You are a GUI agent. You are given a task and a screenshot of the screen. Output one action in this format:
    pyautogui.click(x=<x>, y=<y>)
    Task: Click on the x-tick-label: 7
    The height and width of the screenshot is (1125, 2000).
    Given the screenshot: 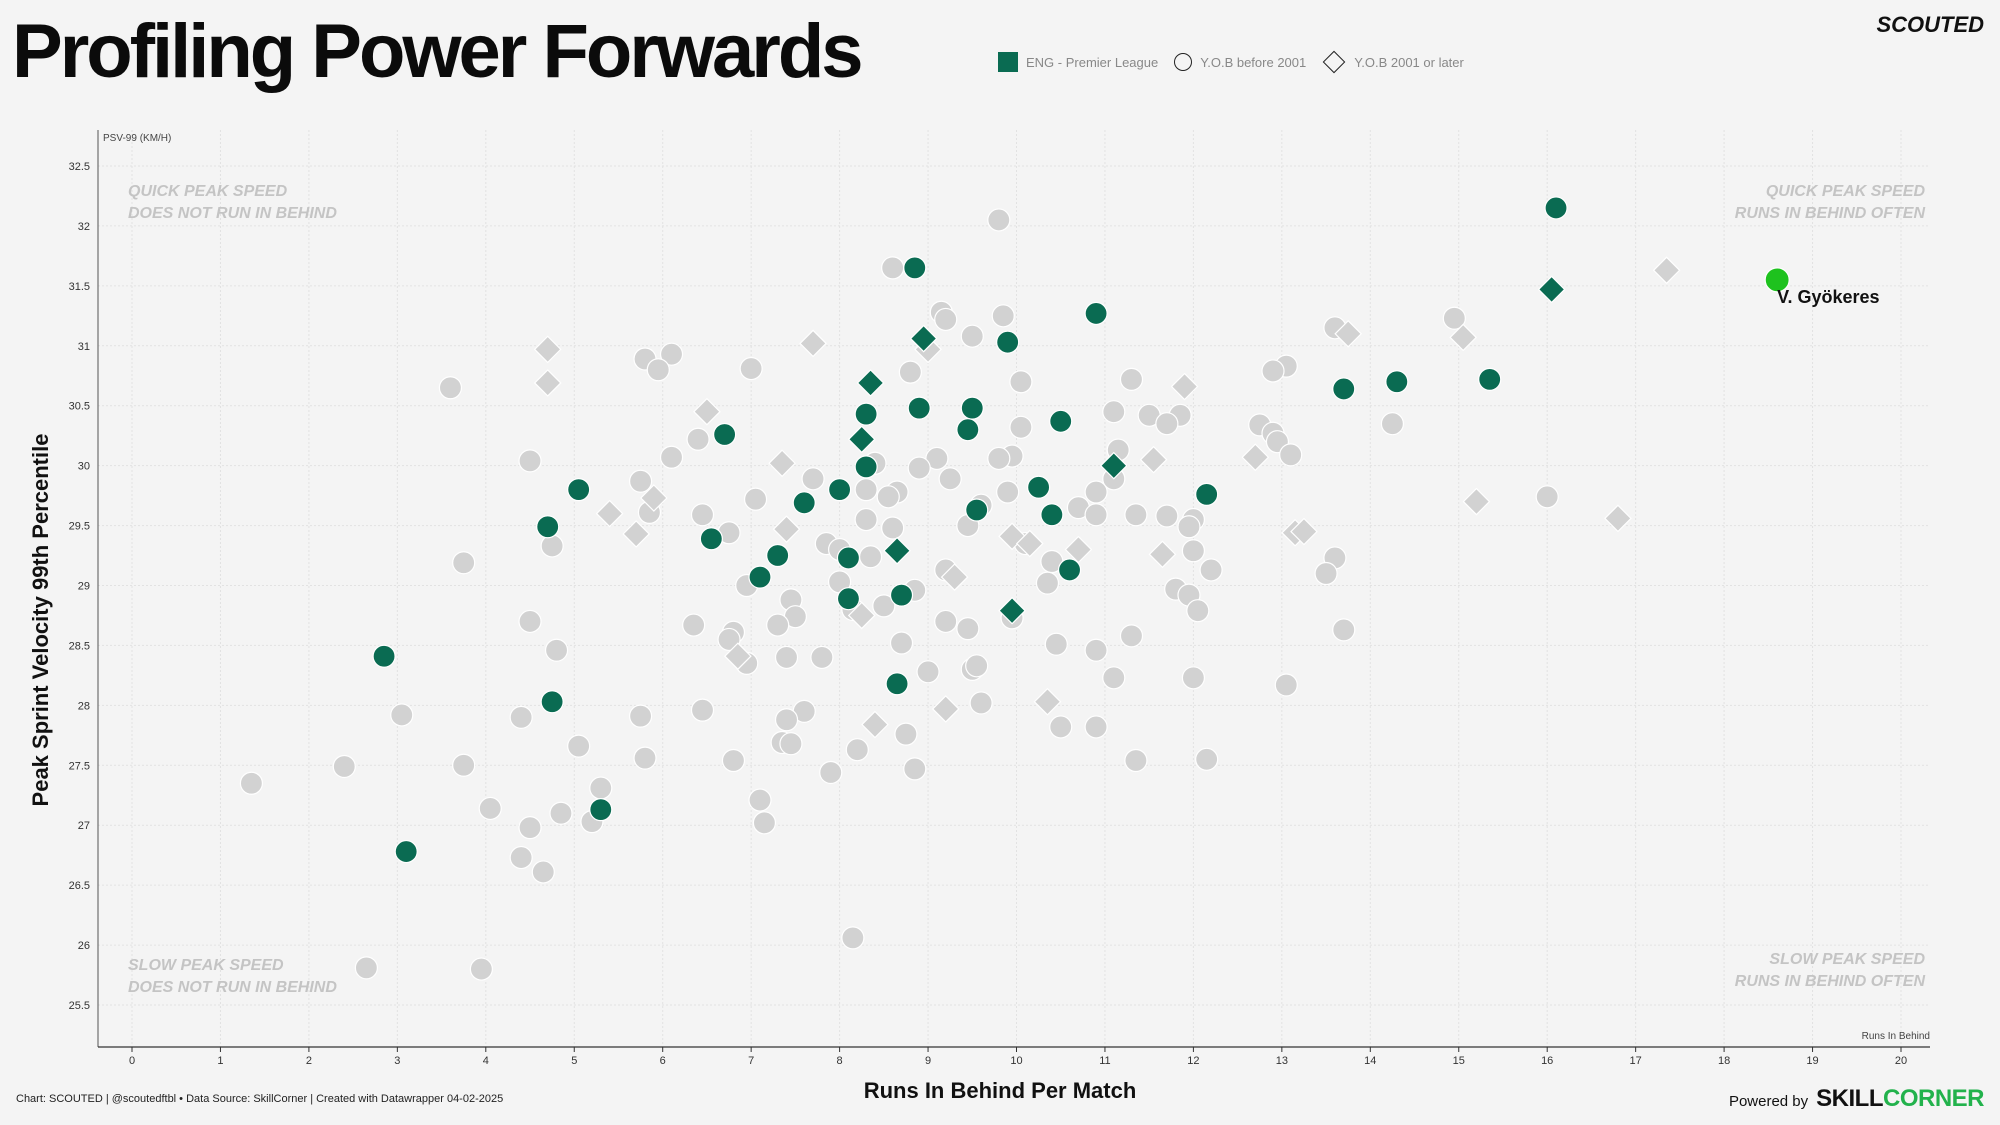 What is the action you would take?
    pyautogui.click(x=751, y=1061)
    